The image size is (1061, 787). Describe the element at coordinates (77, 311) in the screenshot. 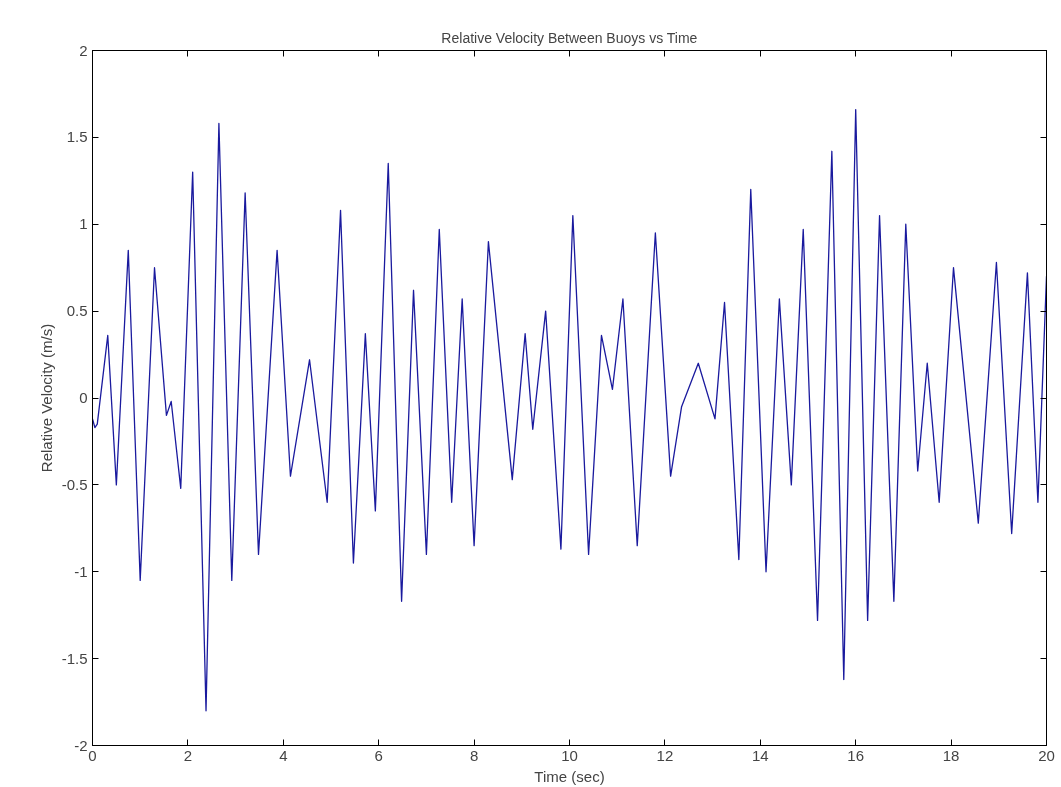

I see `y-tick-label: 0.5` at that location.